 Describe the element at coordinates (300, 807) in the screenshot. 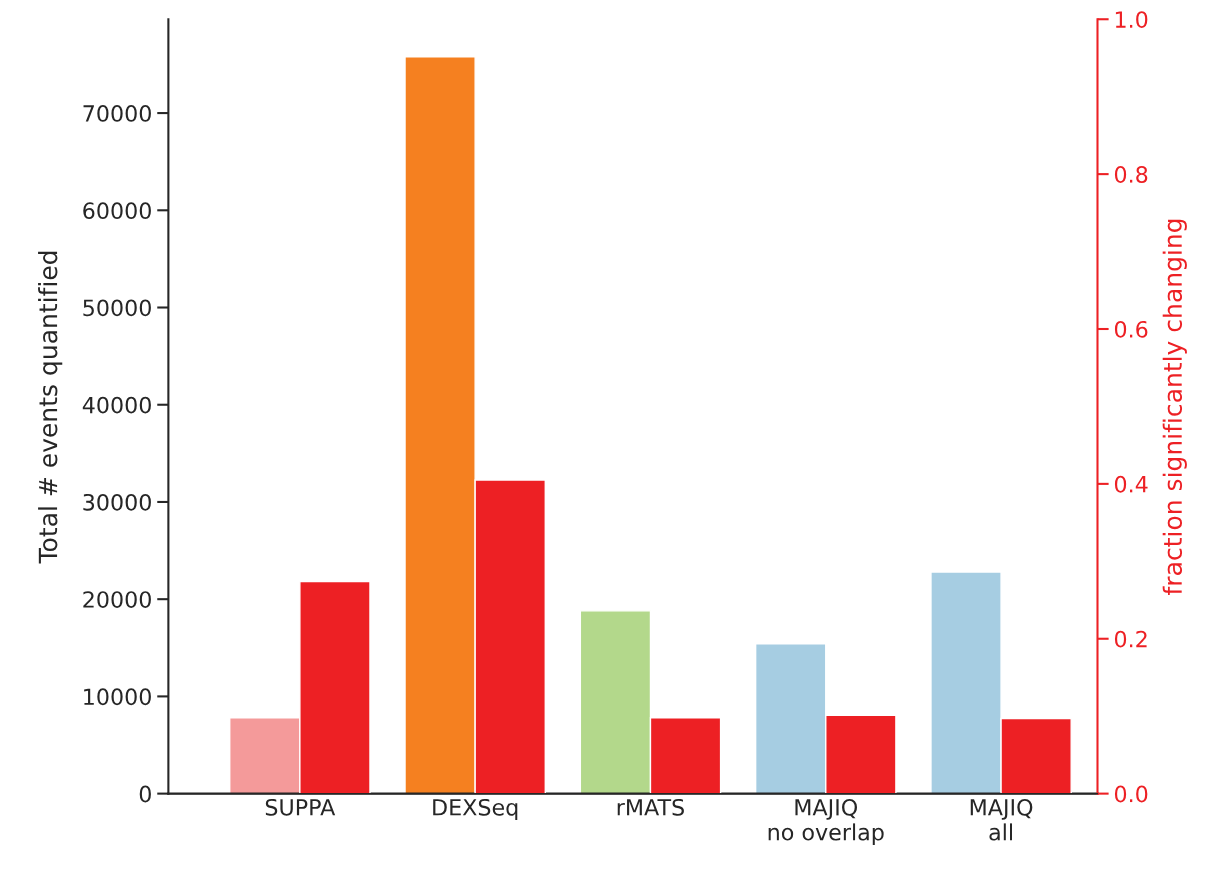

I see `x-tick-label: SUPPA` at that location.